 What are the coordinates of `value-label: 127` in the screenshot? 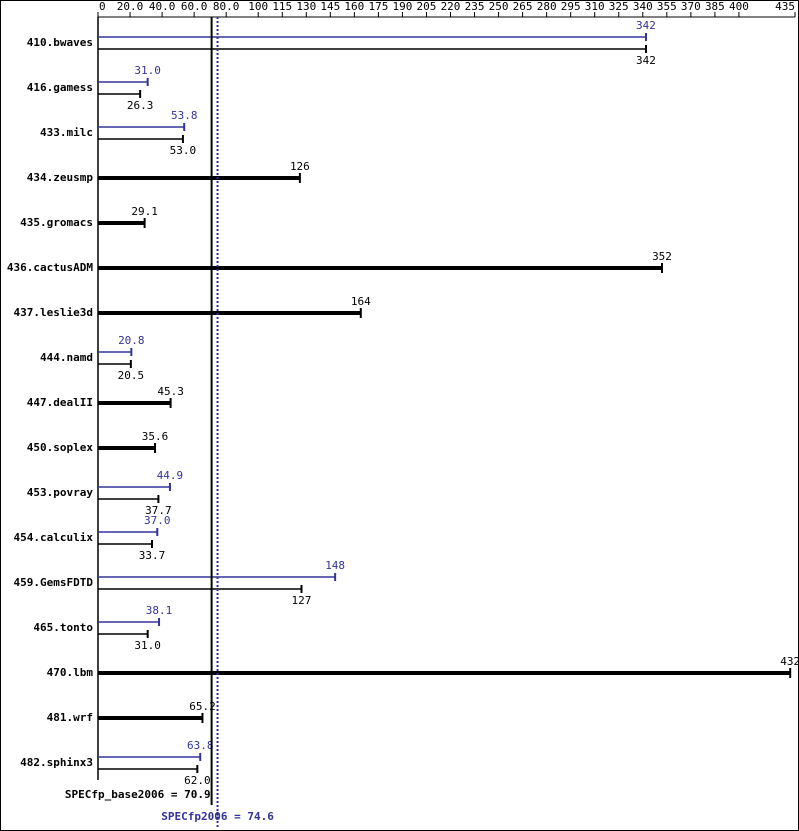 It's located at (302, 600).